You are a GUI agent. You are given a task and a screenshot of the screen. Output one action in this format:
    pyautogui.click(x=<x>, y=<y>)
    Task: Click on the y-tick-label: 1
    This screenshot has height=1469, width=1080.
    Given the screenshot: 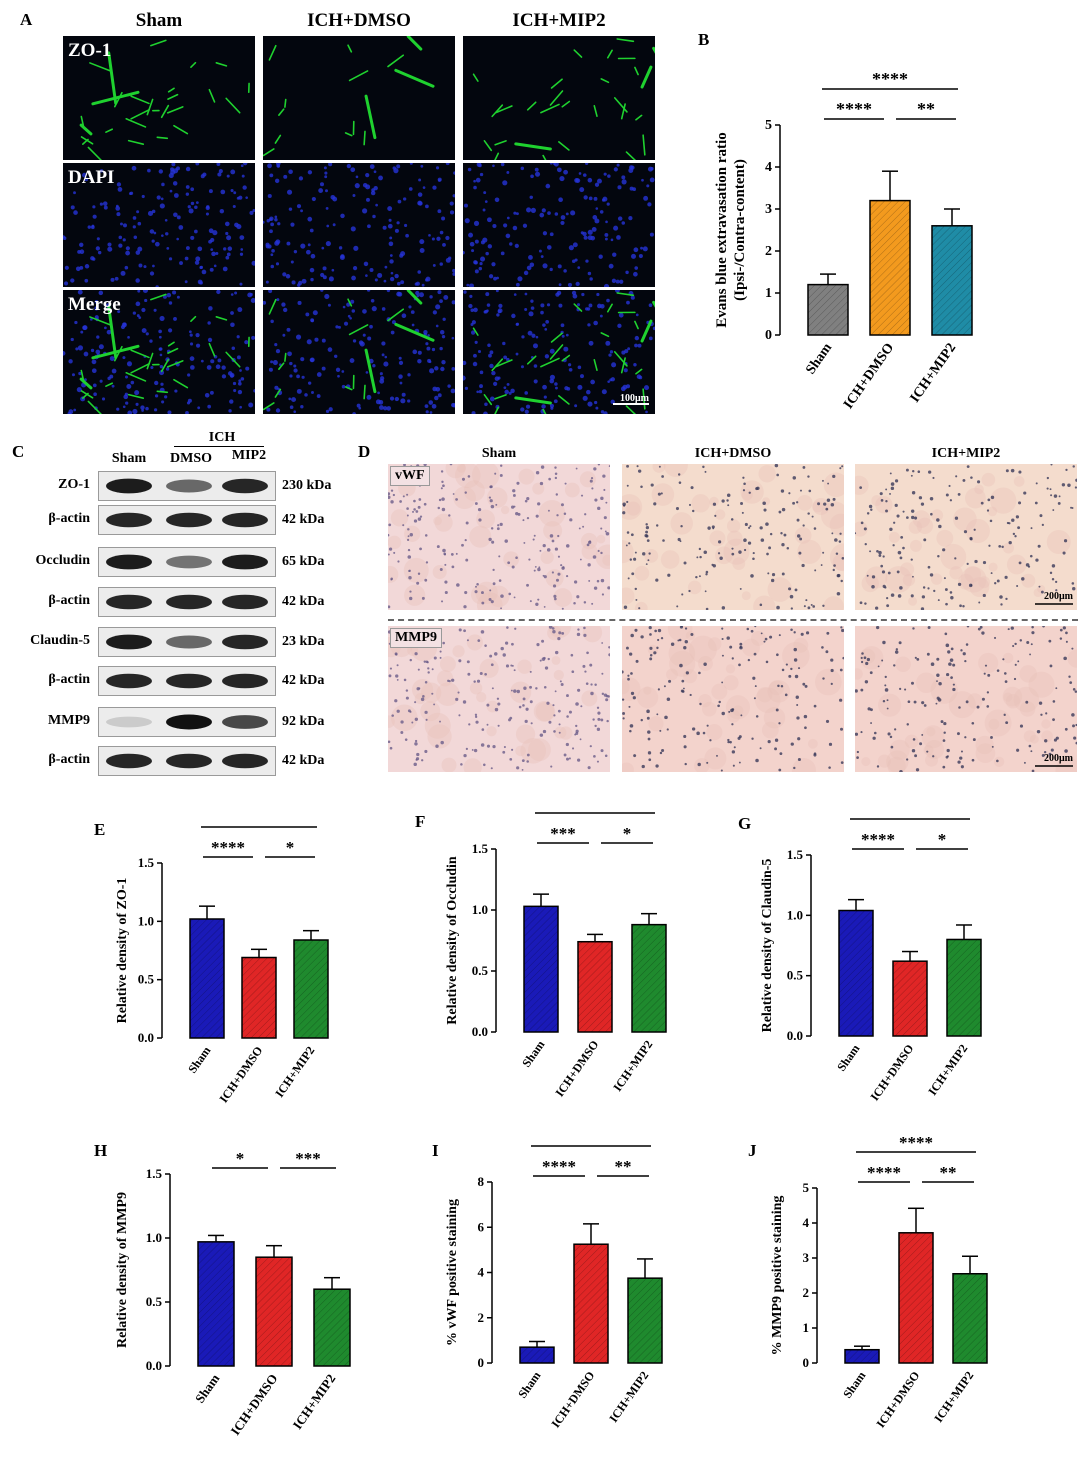 What is the action you would take?
    pyautogui.click(x=768, y=293)
    